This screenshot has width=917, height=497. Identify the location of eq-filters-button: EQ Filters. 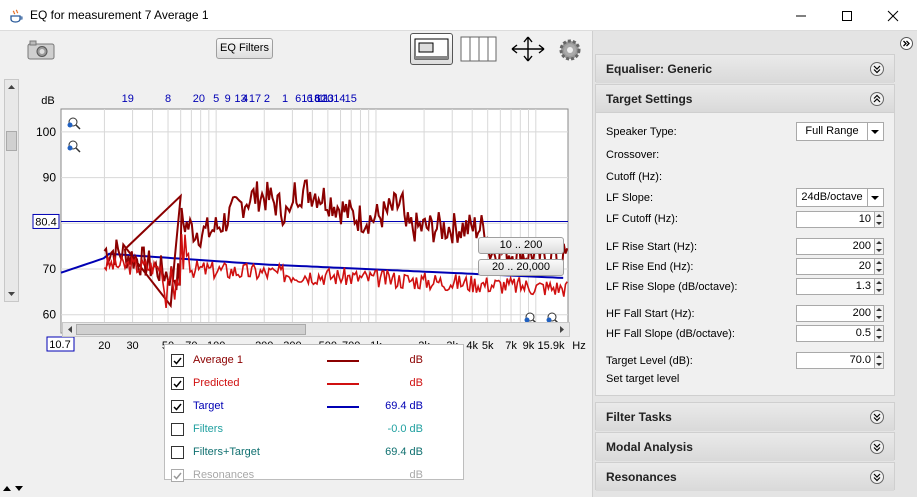
(244, 48).